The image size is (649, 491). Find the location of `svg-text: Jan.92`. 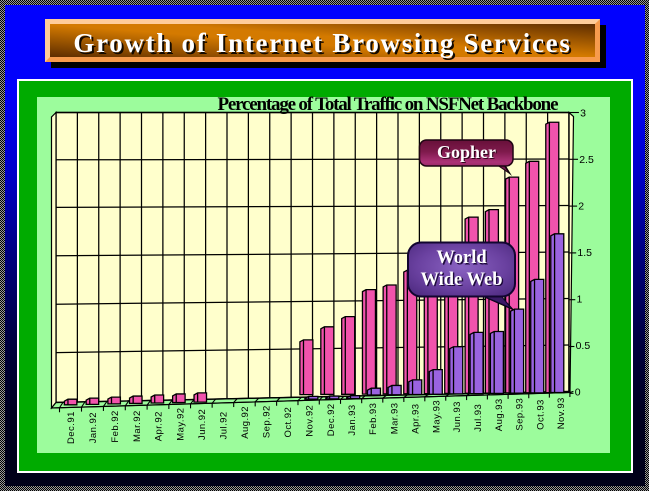

svg-text: Jan.92 is located at coordinates (93, 427).